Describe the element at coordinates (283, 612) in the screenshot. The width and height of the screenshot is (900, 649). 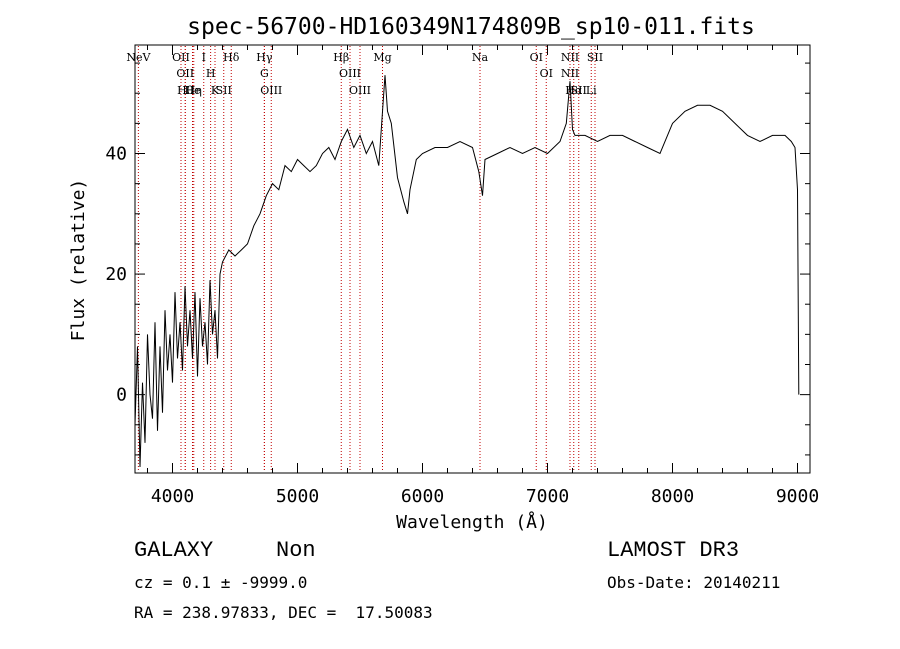
I see `coordinates-readout: RA = 238.97833, DEC = 17.50083` at that location.